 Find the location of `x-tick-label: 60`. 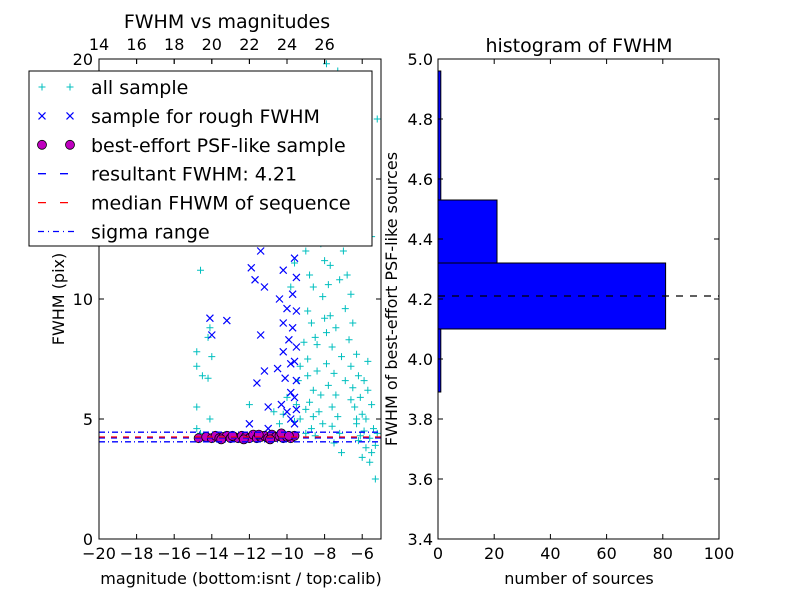

x-tick-label: 60 is located at coordinates (606, 553).